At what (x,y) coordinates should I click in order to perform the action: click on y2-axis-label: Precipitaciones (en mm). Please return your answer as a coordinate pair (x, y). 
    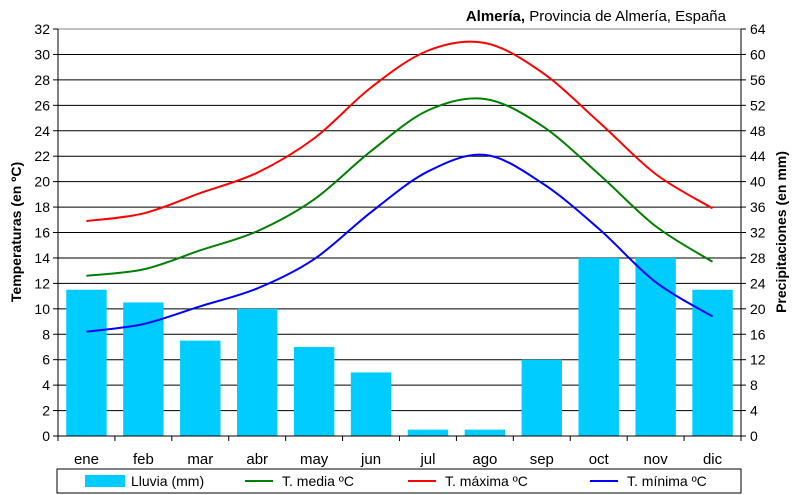
    Looking at the image, I should click on (781, 232).